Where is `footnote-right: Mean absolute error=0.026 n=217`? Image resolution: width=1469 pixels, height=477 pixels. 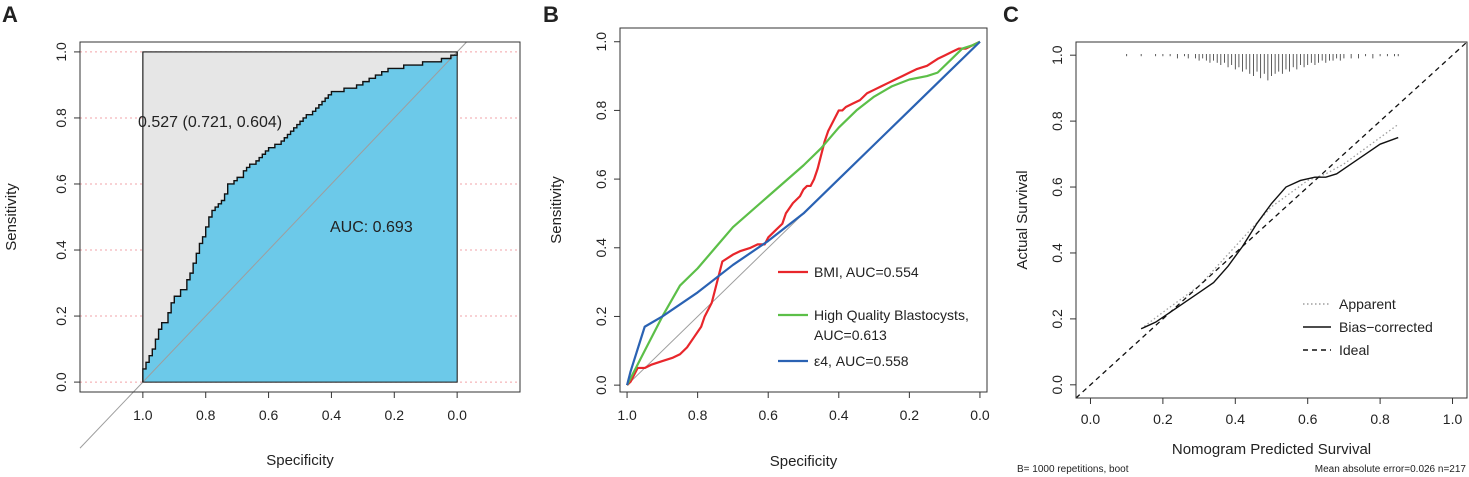
footnote-right: Mean absolute error=0.026 n=217 is located at coordinates (1391, 469).